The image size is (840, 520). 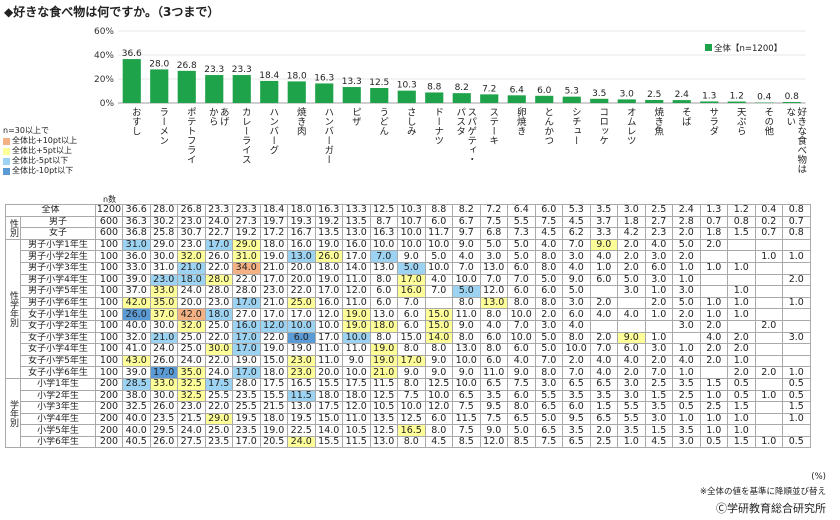 What do you see at coordinates (762, 492) in the screenshot?
I see `sort-note: ※全体の値を基準に降順並び替え` at bounding box center [762, 492].